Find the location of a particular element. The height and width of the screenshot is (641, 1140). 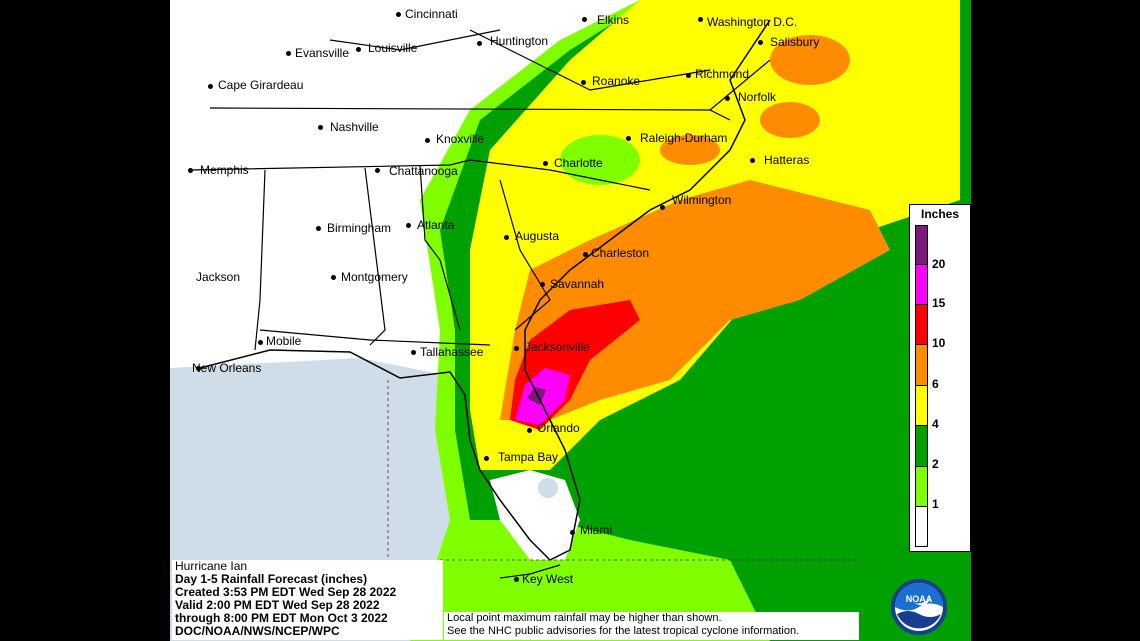

storm-name: Hurricane Ian is located at coordinates (211, 566).